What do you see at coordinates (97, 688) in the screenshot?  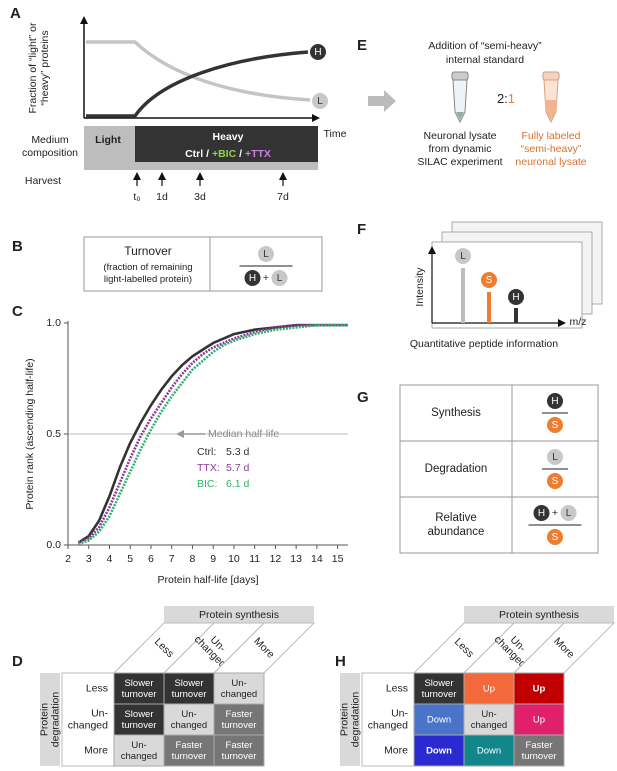 I see `row-label: Less` at bounding box center [97, 688].